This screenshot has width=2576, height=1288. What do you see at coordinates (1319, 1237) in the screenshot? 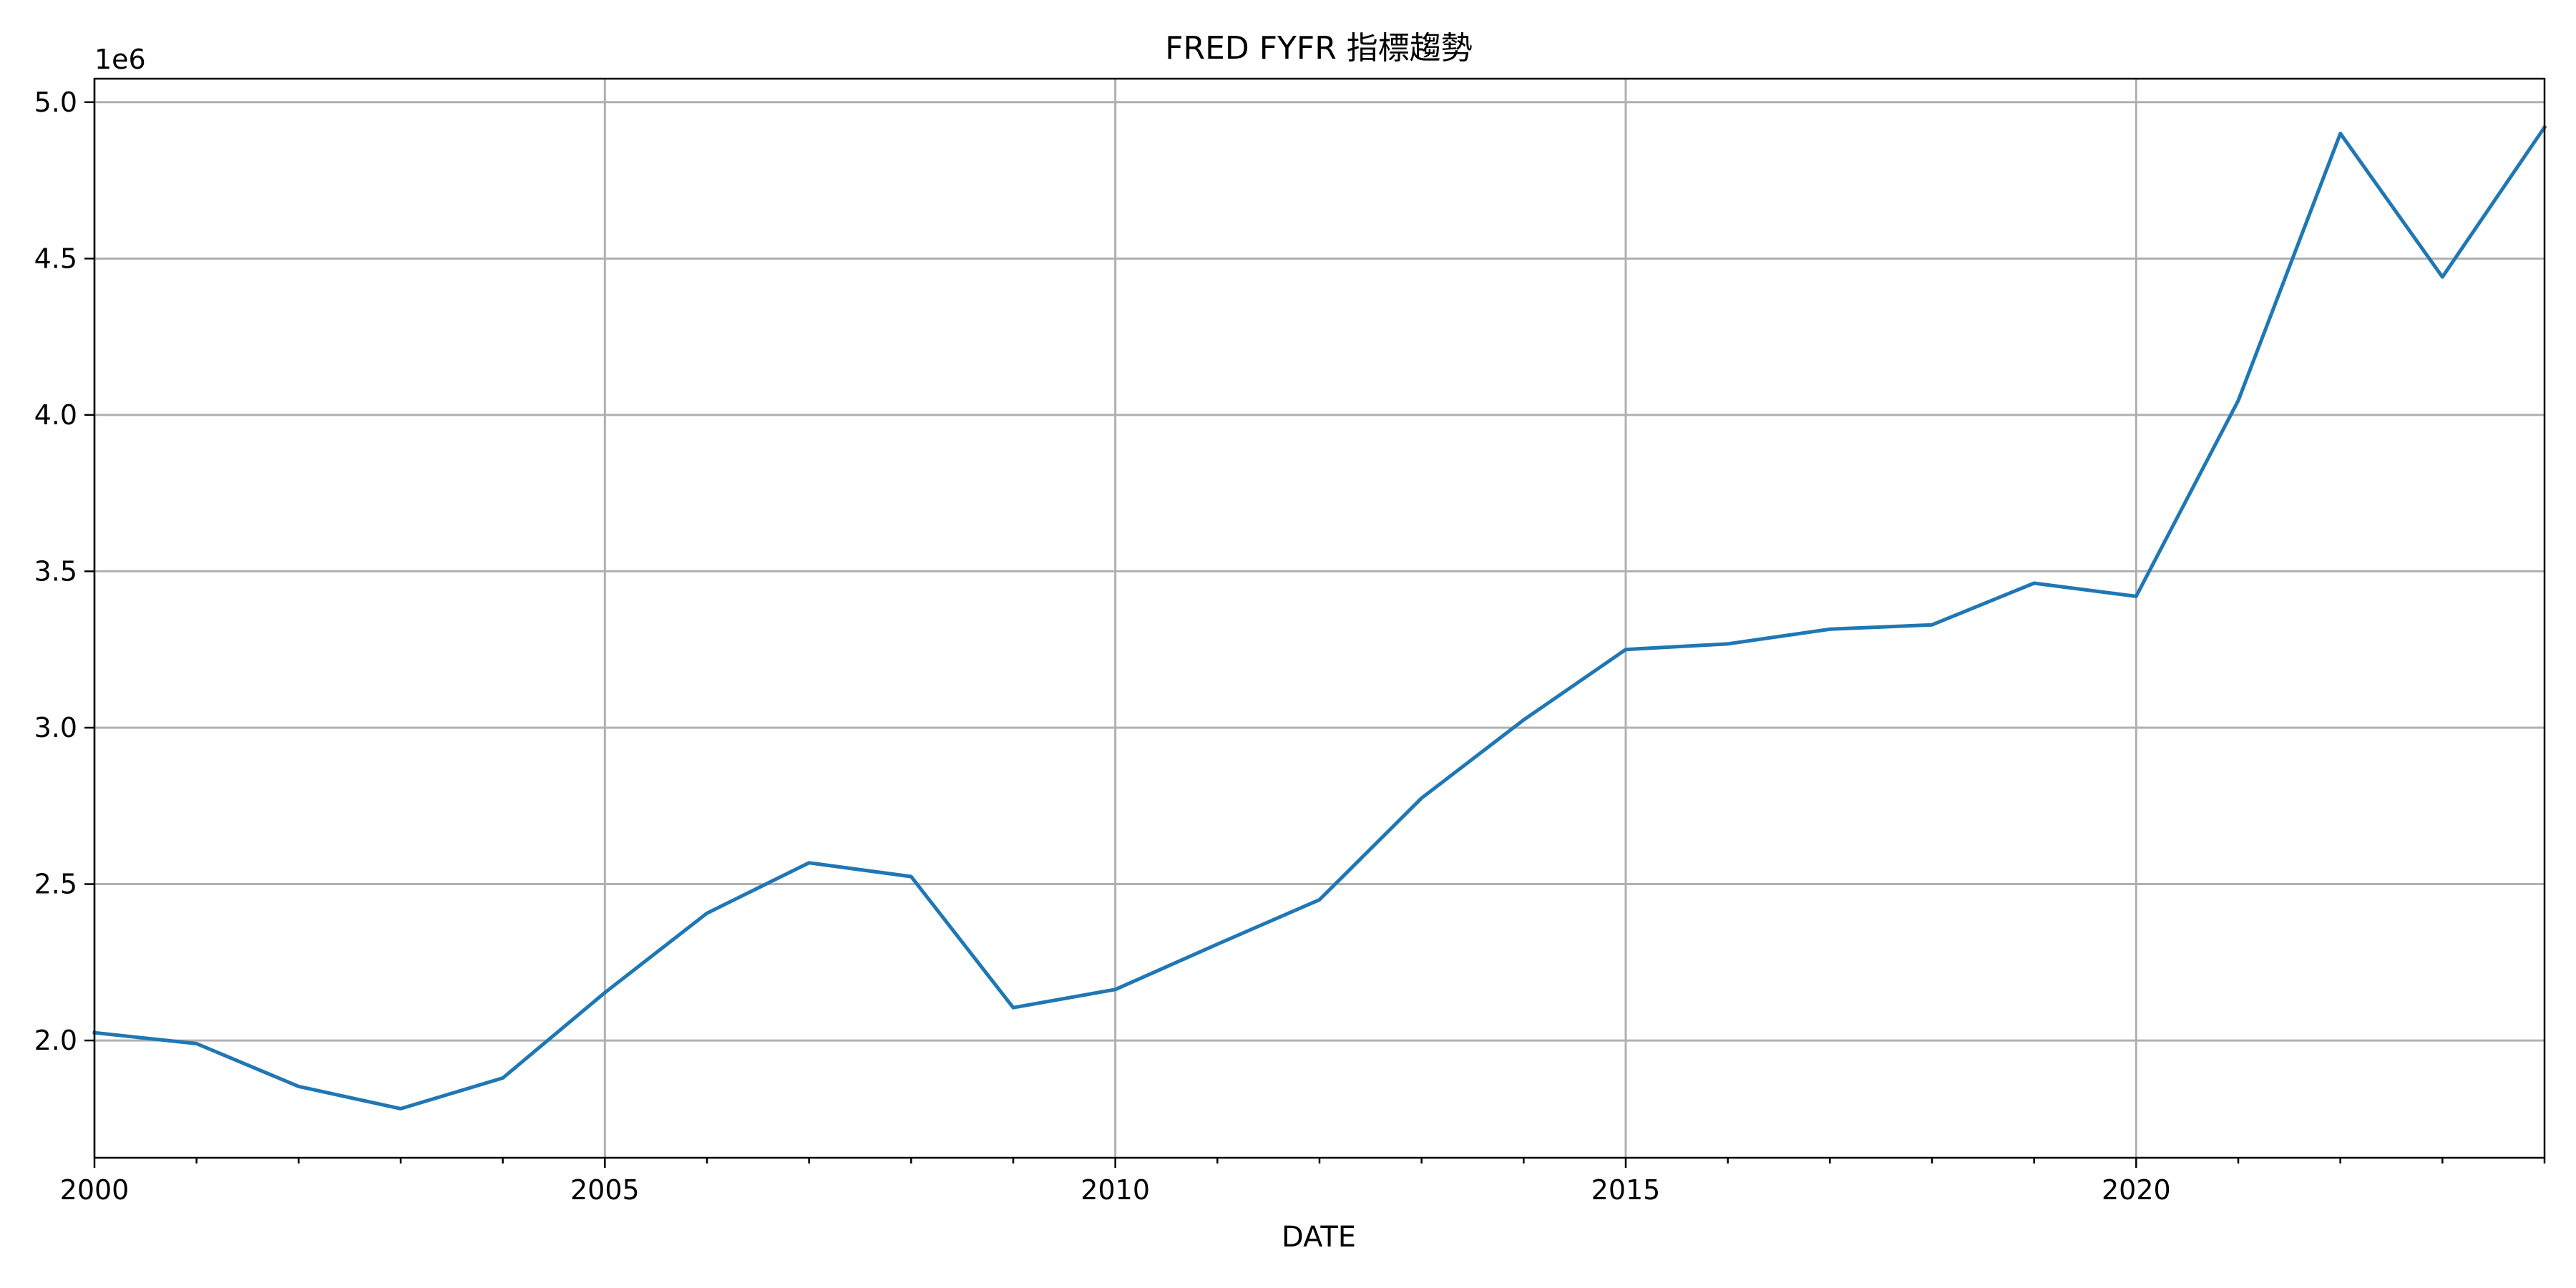
I see `x-axis-label: DATE` at bounding box center [1319, 1237].